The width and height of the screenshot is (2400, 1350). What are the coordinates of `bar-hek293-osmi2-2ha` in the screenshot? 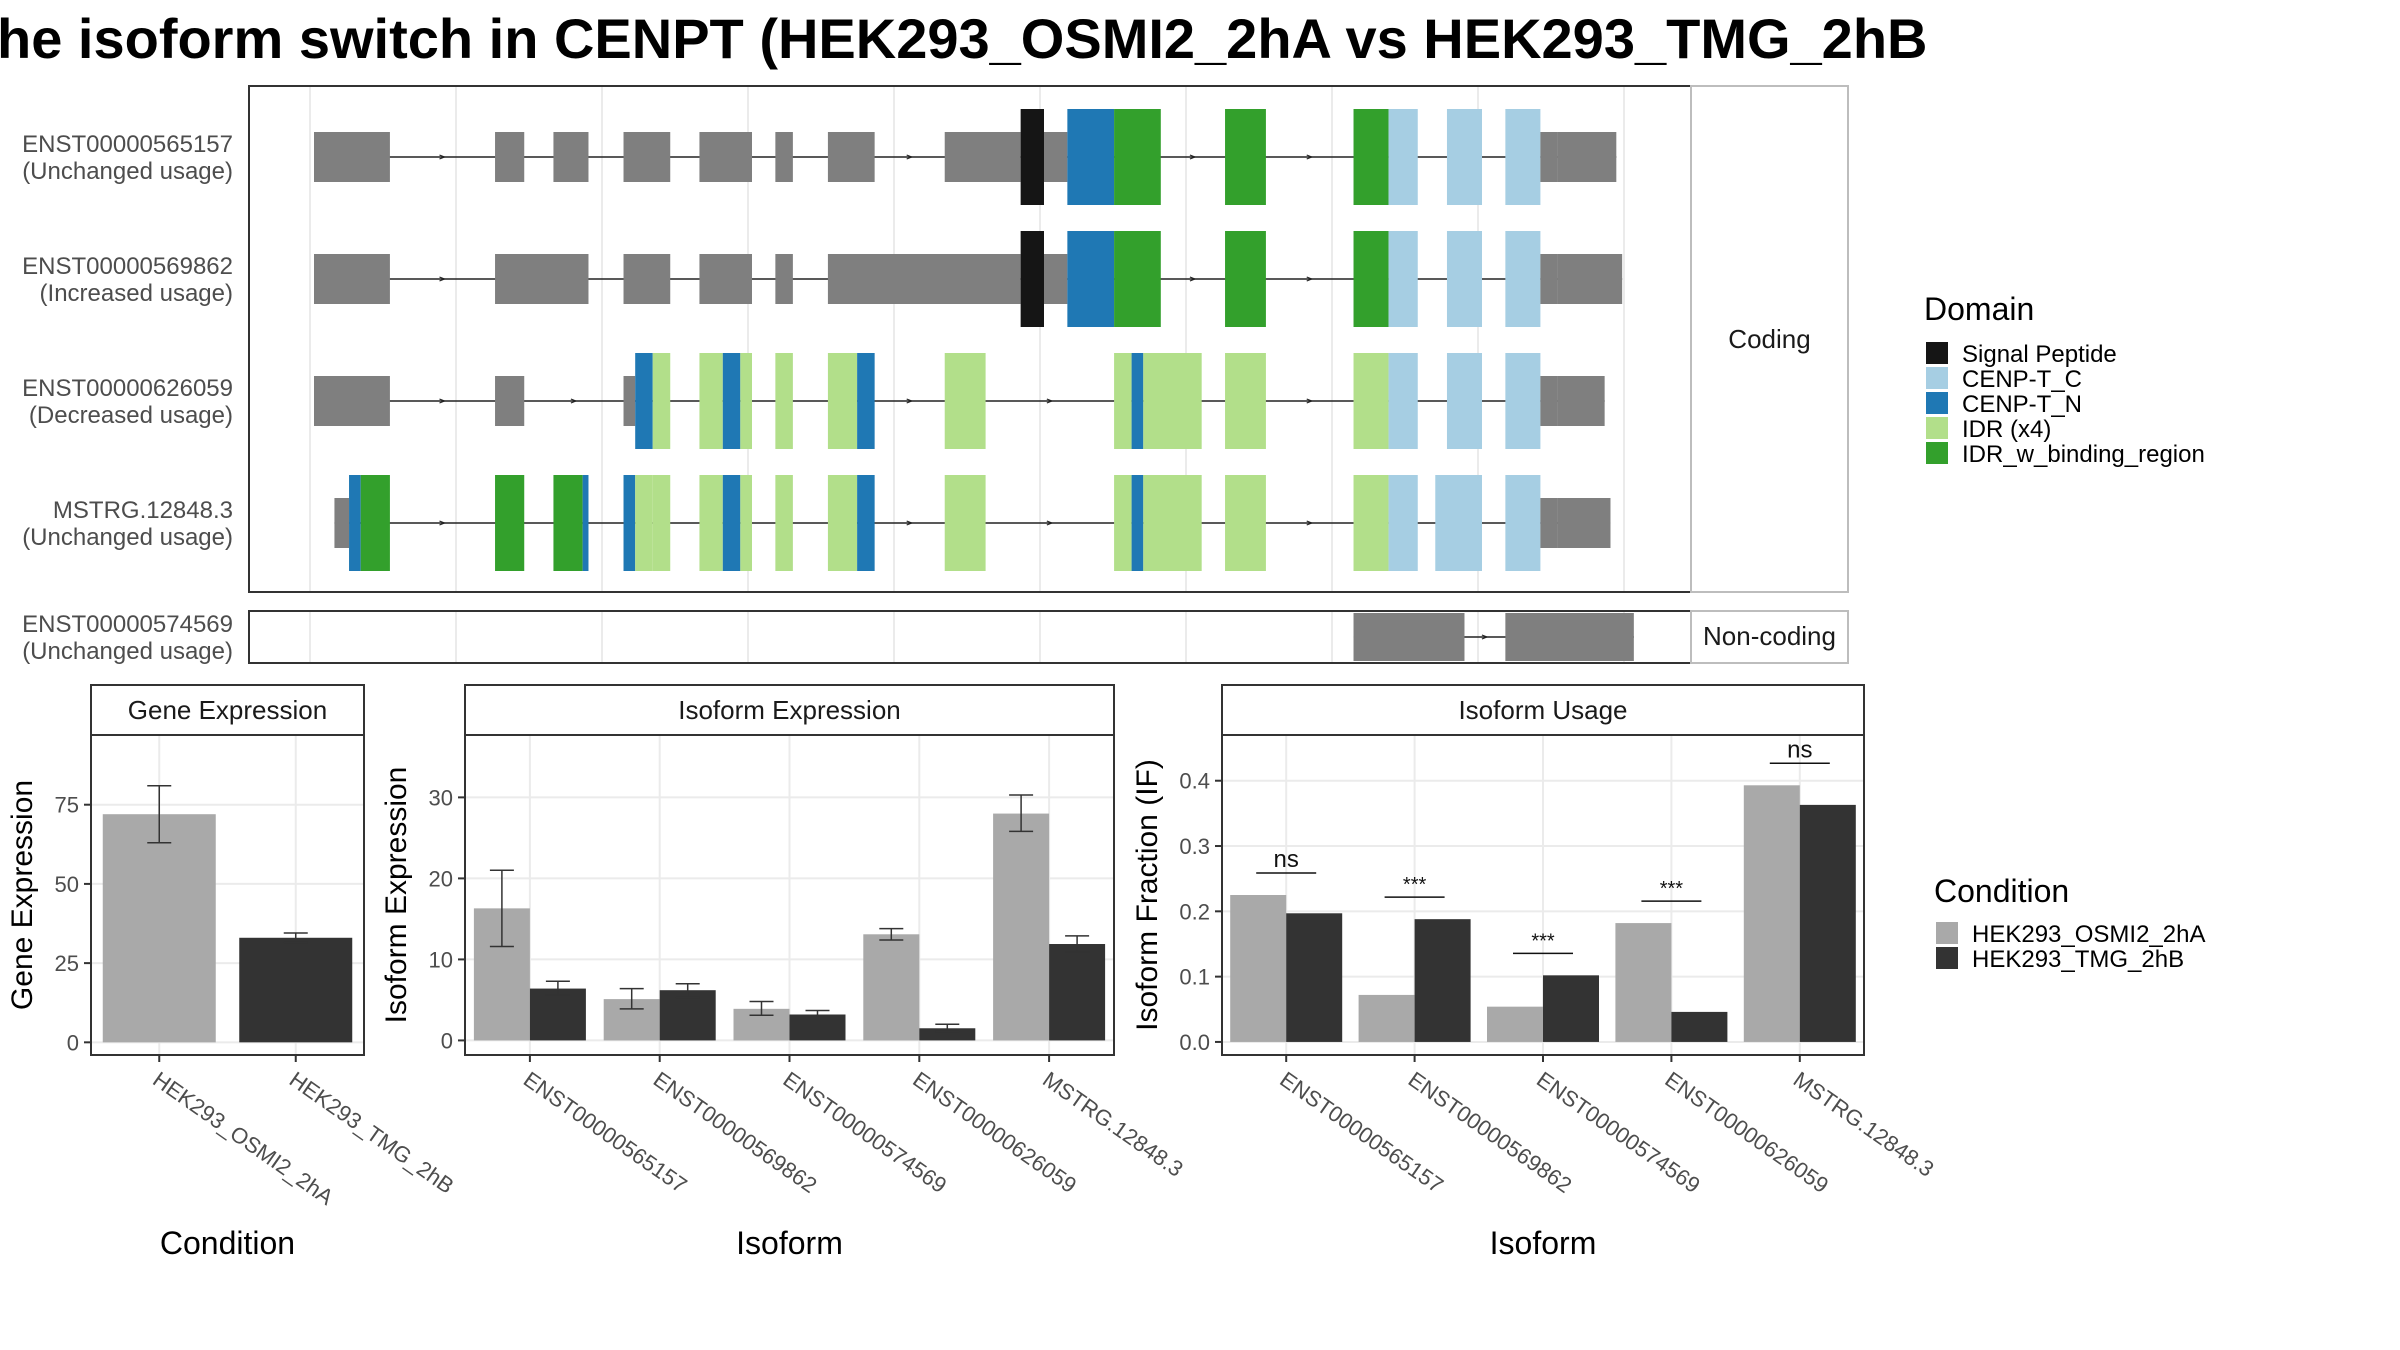 It's located at (159, 928).